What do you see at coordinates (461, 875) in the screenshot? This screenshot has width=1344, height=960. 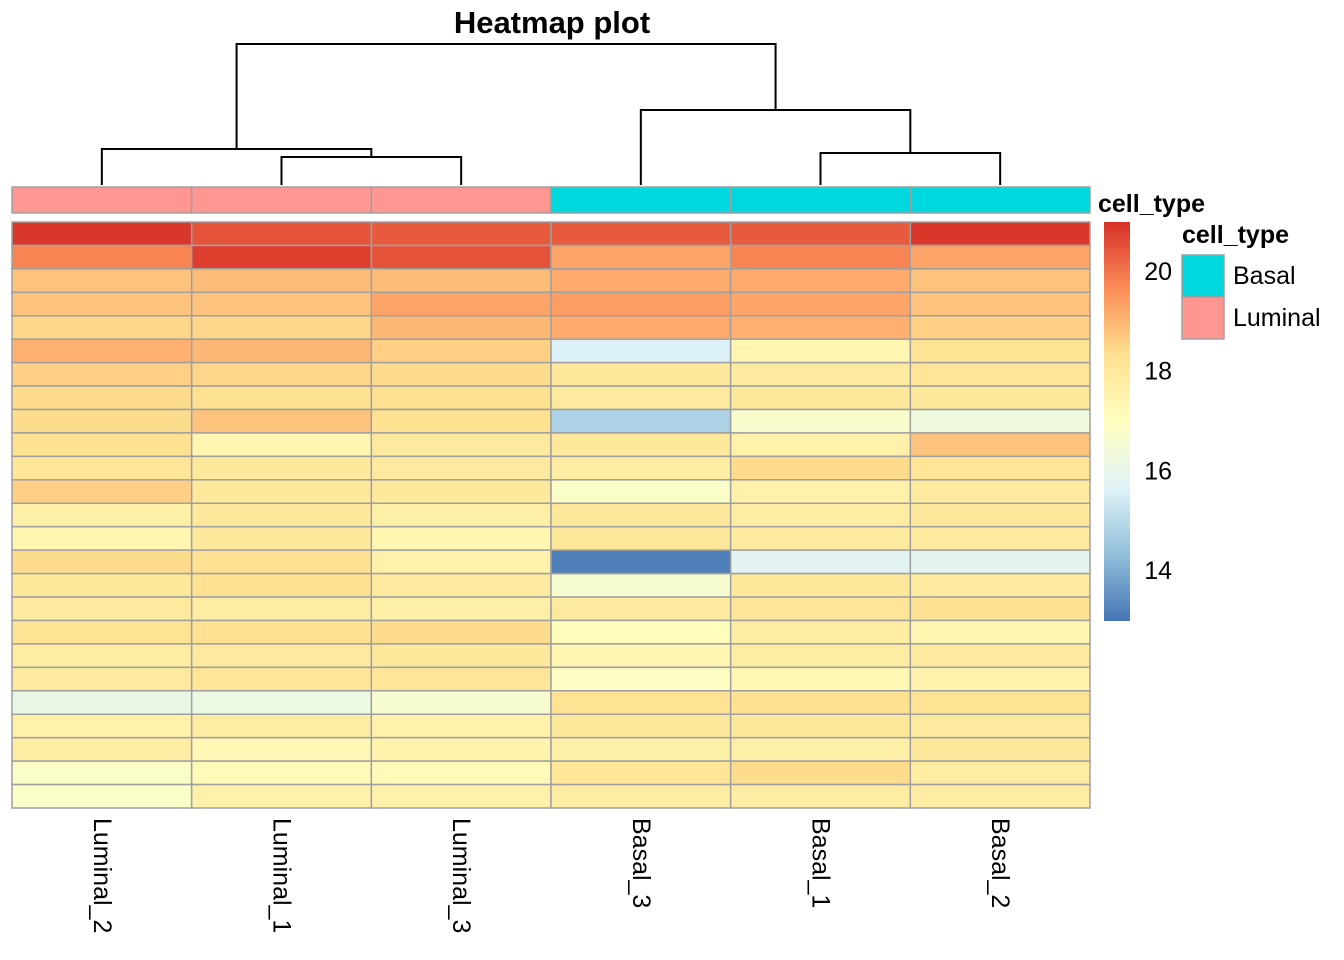 I see `column-label: Luminal_3` at bounding box center [461, 875].